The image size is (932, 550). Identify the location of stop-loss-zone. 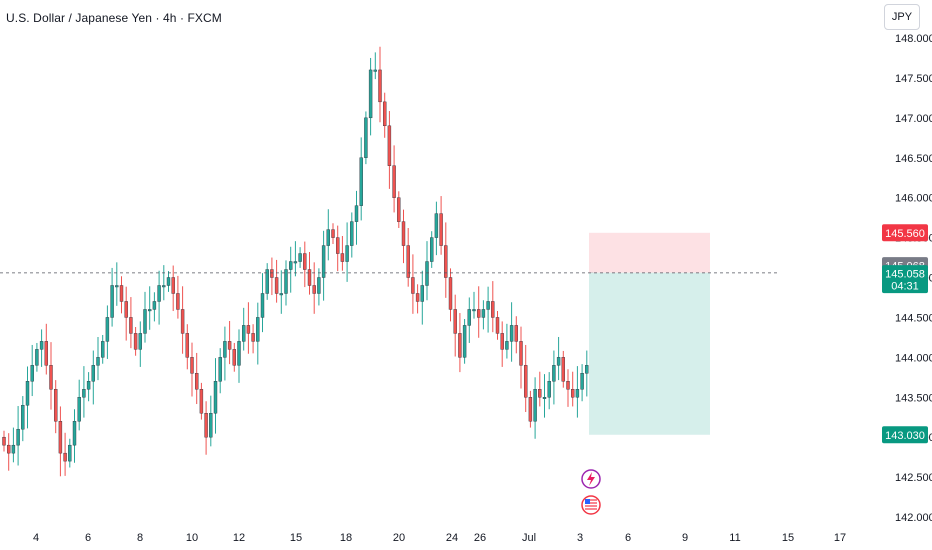
(649, 252).